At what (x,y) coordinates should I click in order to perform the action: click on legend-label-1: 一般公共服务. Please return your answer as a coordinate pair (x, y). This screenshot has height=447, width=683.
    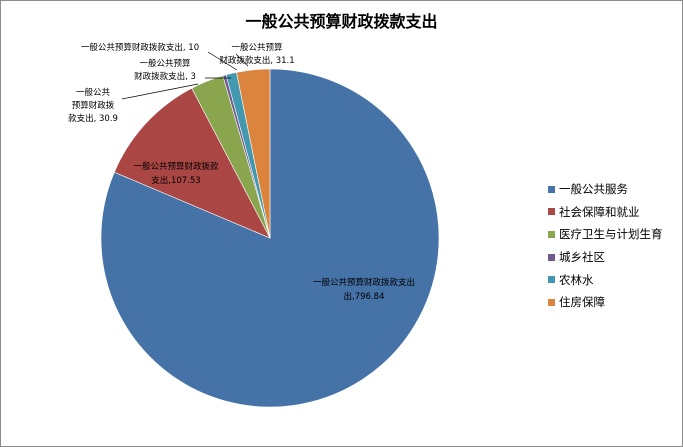
    Looking at the image, I should click on (593, 189).